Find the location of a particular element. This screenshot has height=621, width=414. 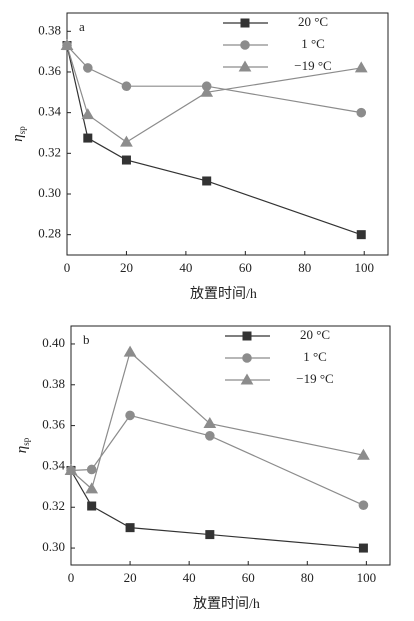

panel-label: b is located at coordinates (86, 339).